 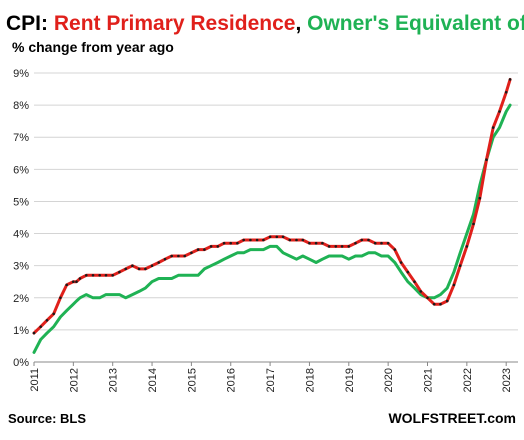 What do you see at coordinates (507, 380) in the screenshot?
I see `x-tick-label: 2023` at bounding box center [507, 380].